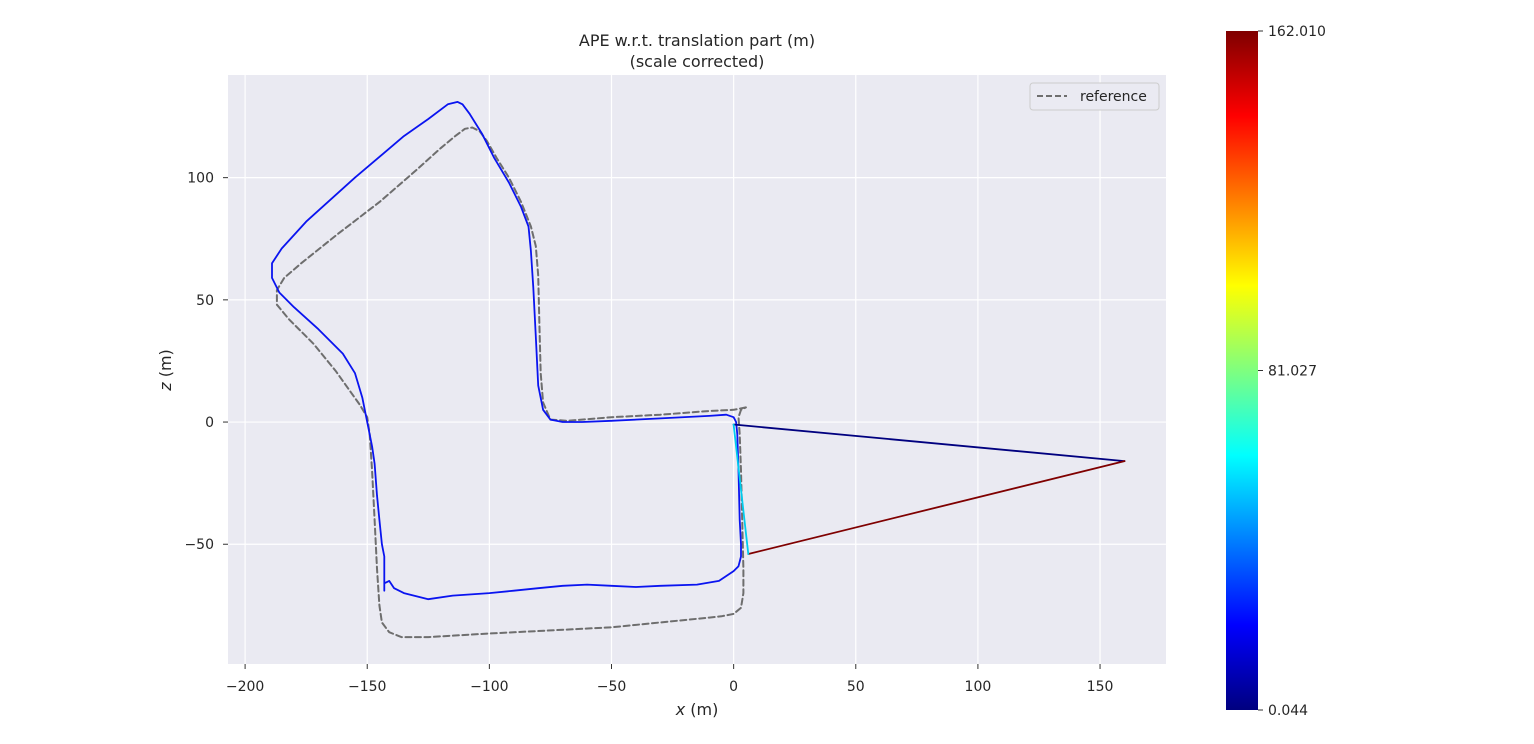  I want to click on legend-frame, so click(1094, 96).